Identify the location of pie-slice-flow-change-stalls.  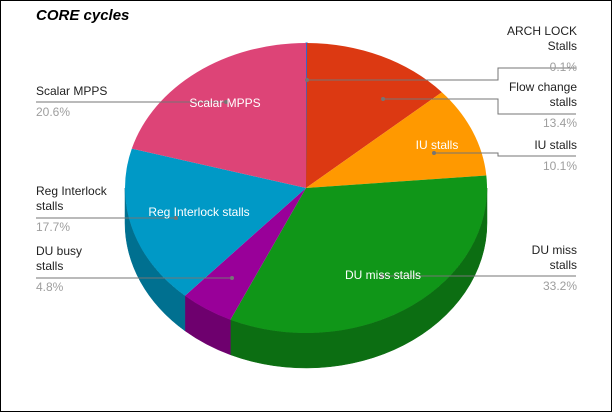
(374, 115).